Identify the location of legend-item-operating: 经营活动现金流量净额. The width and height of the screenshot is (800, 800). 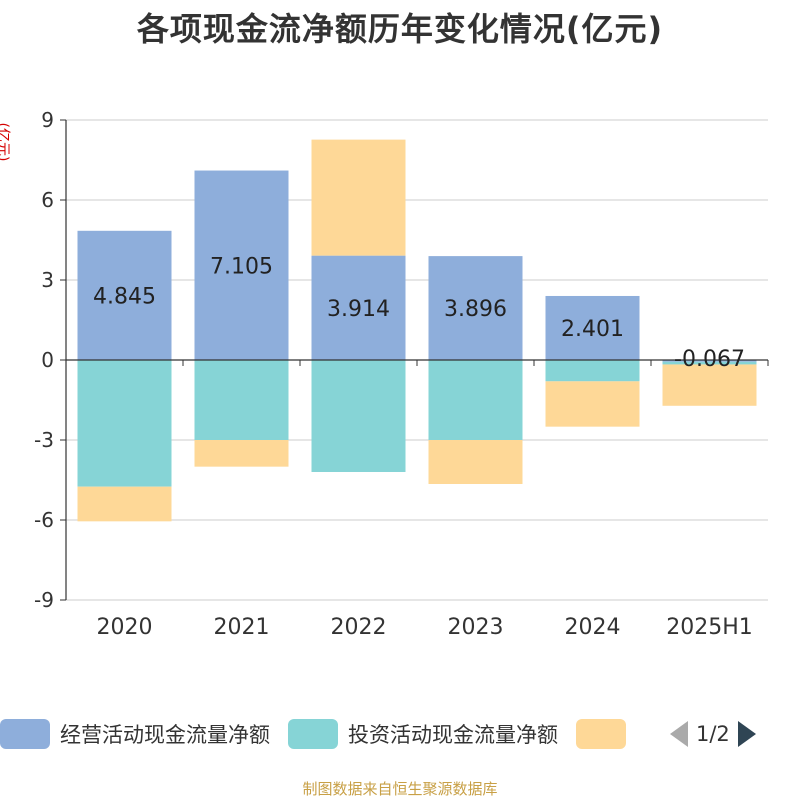
(135, 734).